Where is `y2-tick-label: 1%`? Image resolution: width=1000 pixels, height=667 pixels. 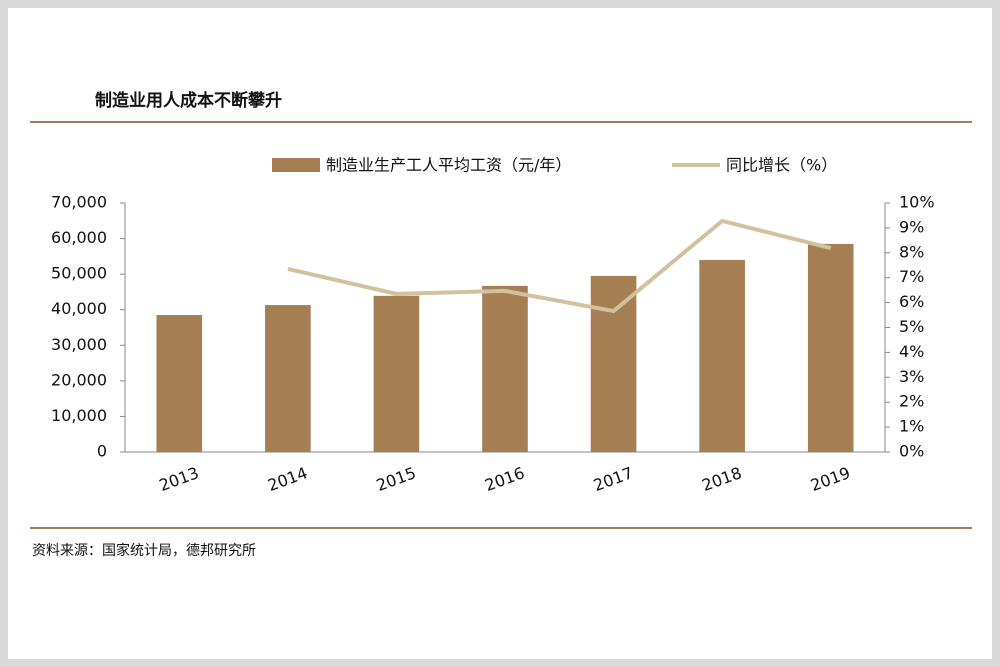 y2-tick-label: 1% is located at coordinates (911, 426).